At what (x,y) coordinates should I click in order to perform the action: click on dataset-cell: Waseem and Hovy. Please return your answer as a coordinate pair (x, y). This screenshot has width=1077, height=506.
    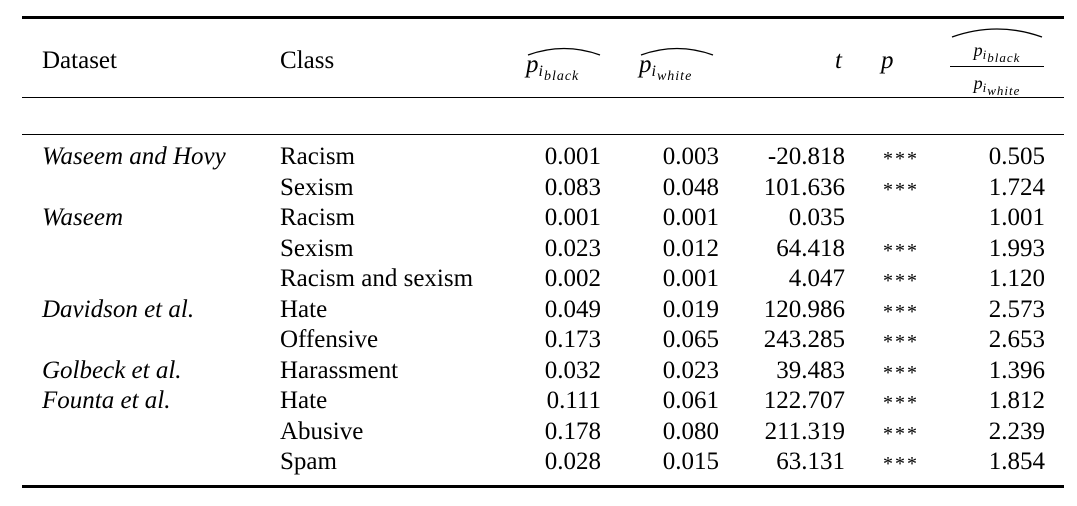
    Looking at the image, I should click on (134, 156).